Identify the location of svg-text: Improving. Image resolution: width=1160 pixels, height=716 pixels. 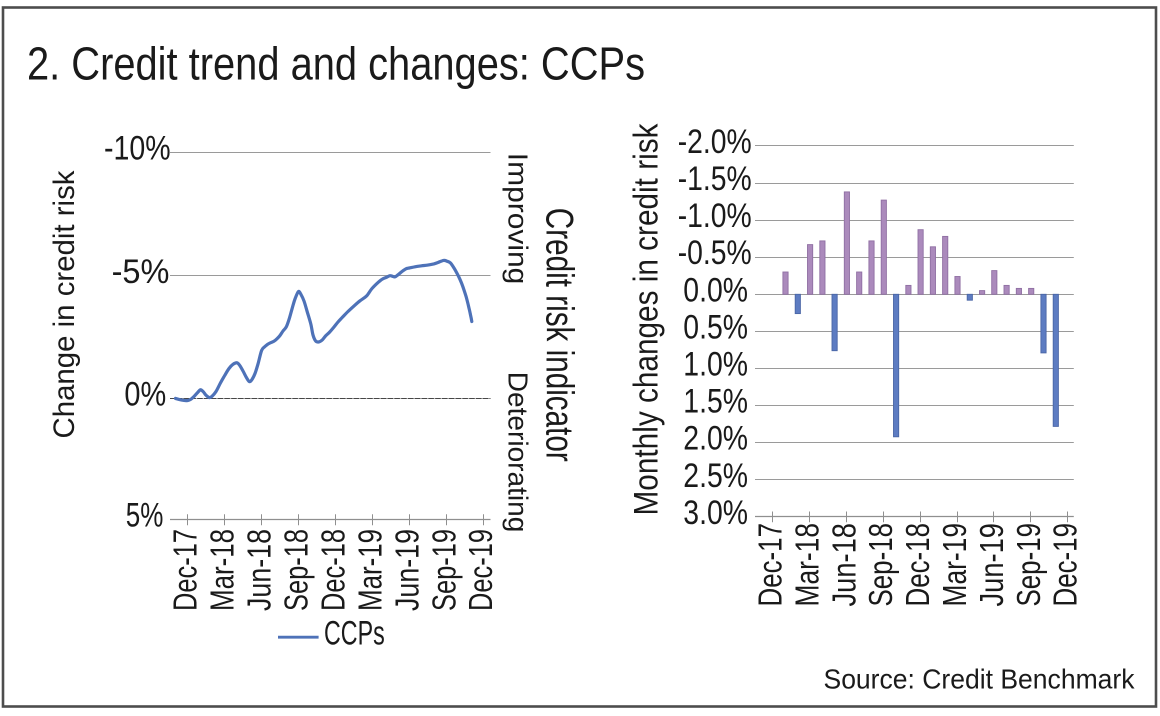
(518, 218).